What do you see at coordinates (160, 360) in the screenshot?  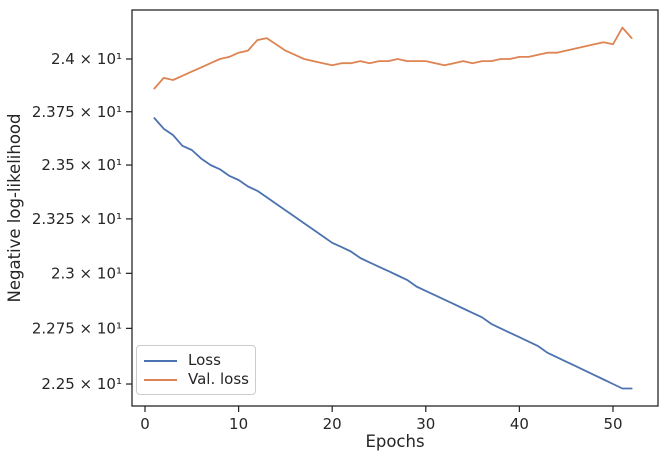 I see `loss-line-swatch` at bounding box center [160, 360].